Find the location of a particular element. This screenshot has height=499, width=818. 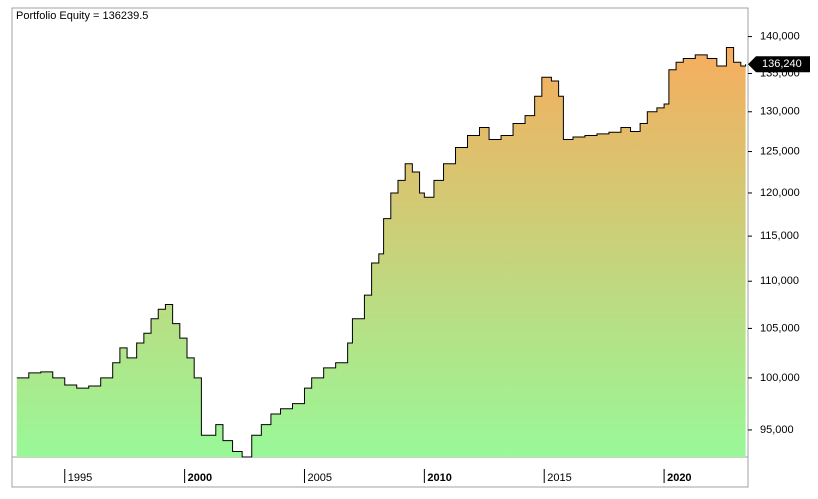

y-tick-label: 95,000 is located at coordinates (777, 430).